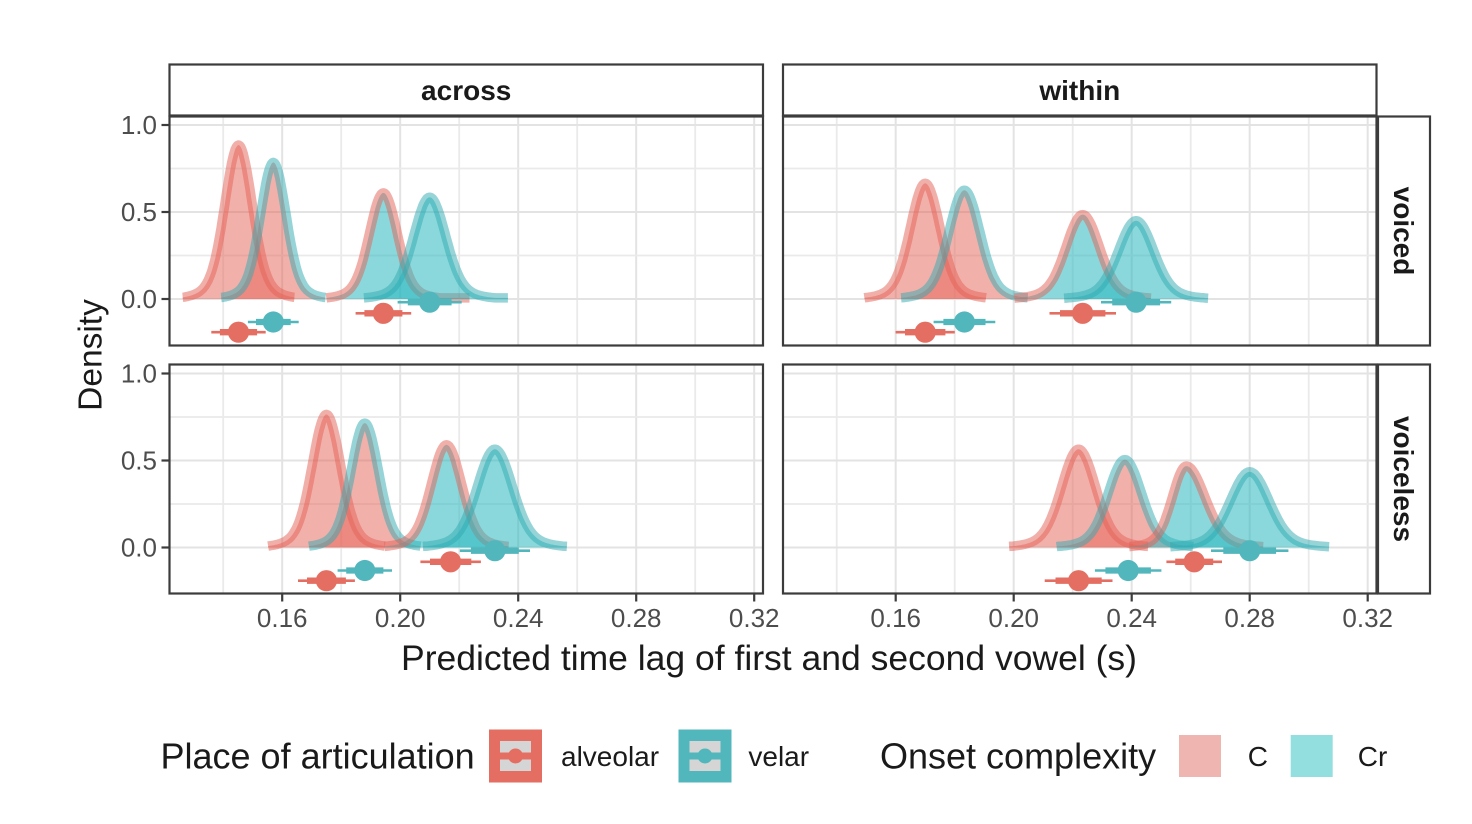 Image resolution: width=1472 pixels, height=824 pixels. What do you see at coordinates (1079, 90) in the screenshot?
I see `svg-text: within` at bounding box center [1079, 90].